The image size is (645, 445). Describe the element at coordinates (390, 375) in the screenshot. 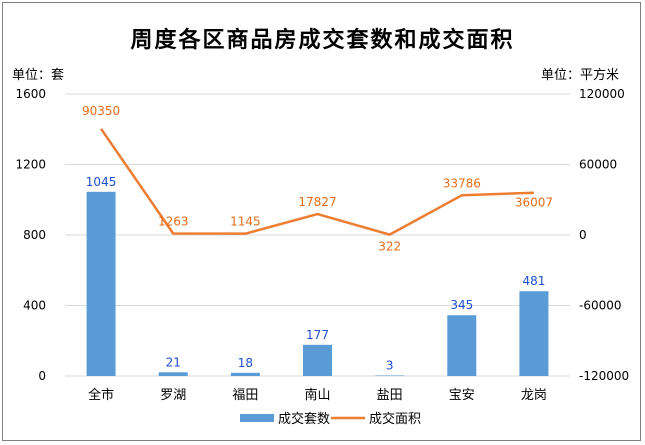

I see `bar-盐田` at that location.